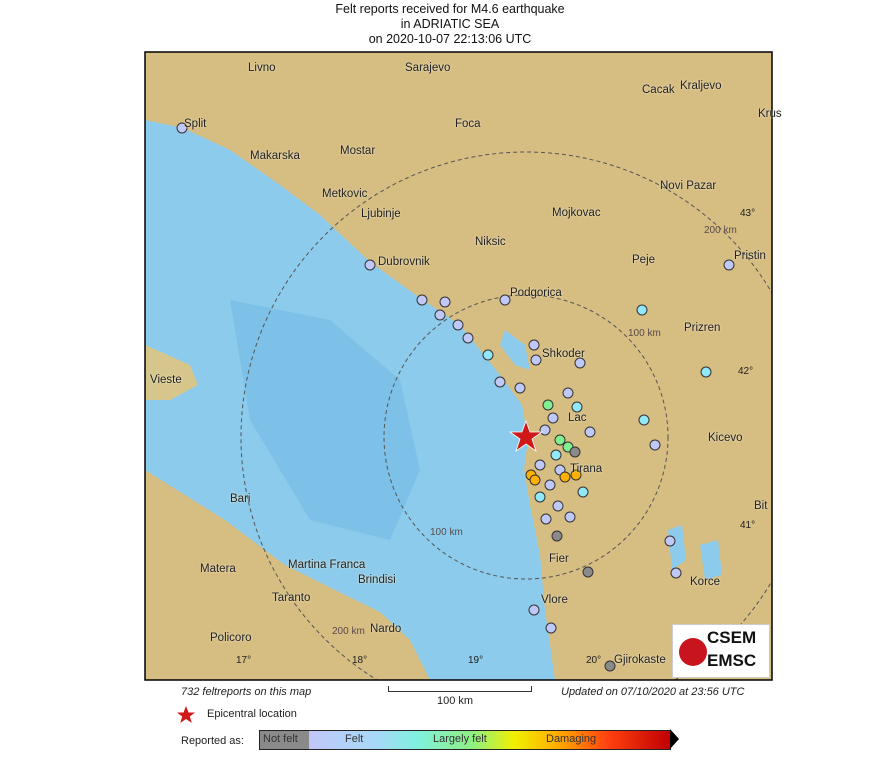 Image resolution: width=880 pixels, height=770 pixels. I want to click on city-label: Vlore, so click(554, 600).